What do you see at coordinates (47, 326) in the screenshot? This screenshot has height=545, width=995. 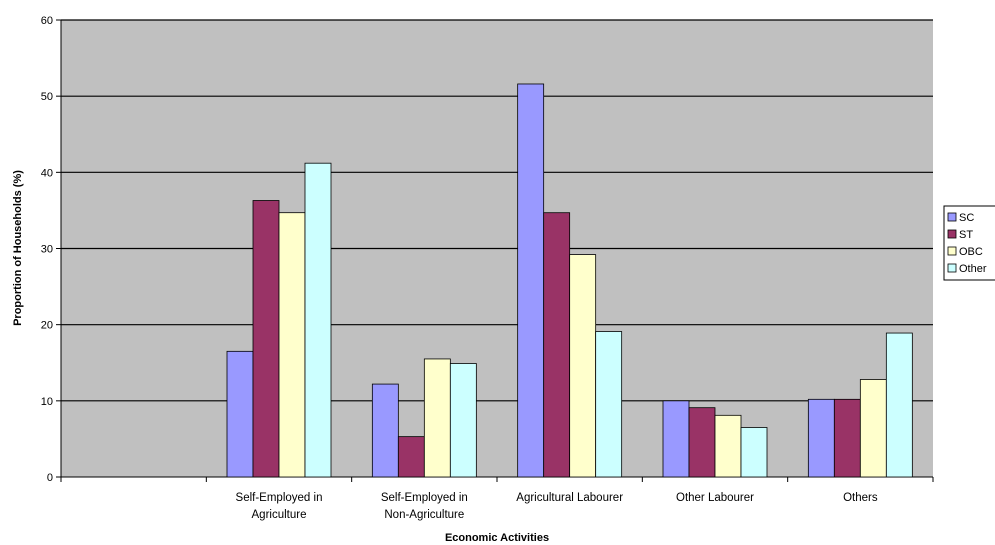 I see `y-tick-label: 20` at bounding box center [47, 326].